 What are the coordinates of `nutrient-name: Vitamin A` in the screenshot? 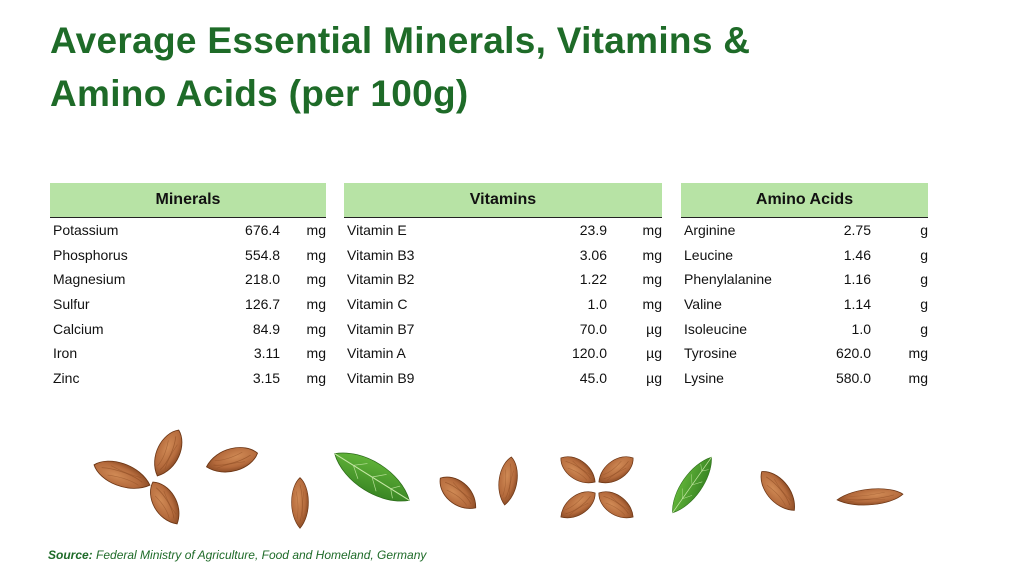 It's located at (376, 353).